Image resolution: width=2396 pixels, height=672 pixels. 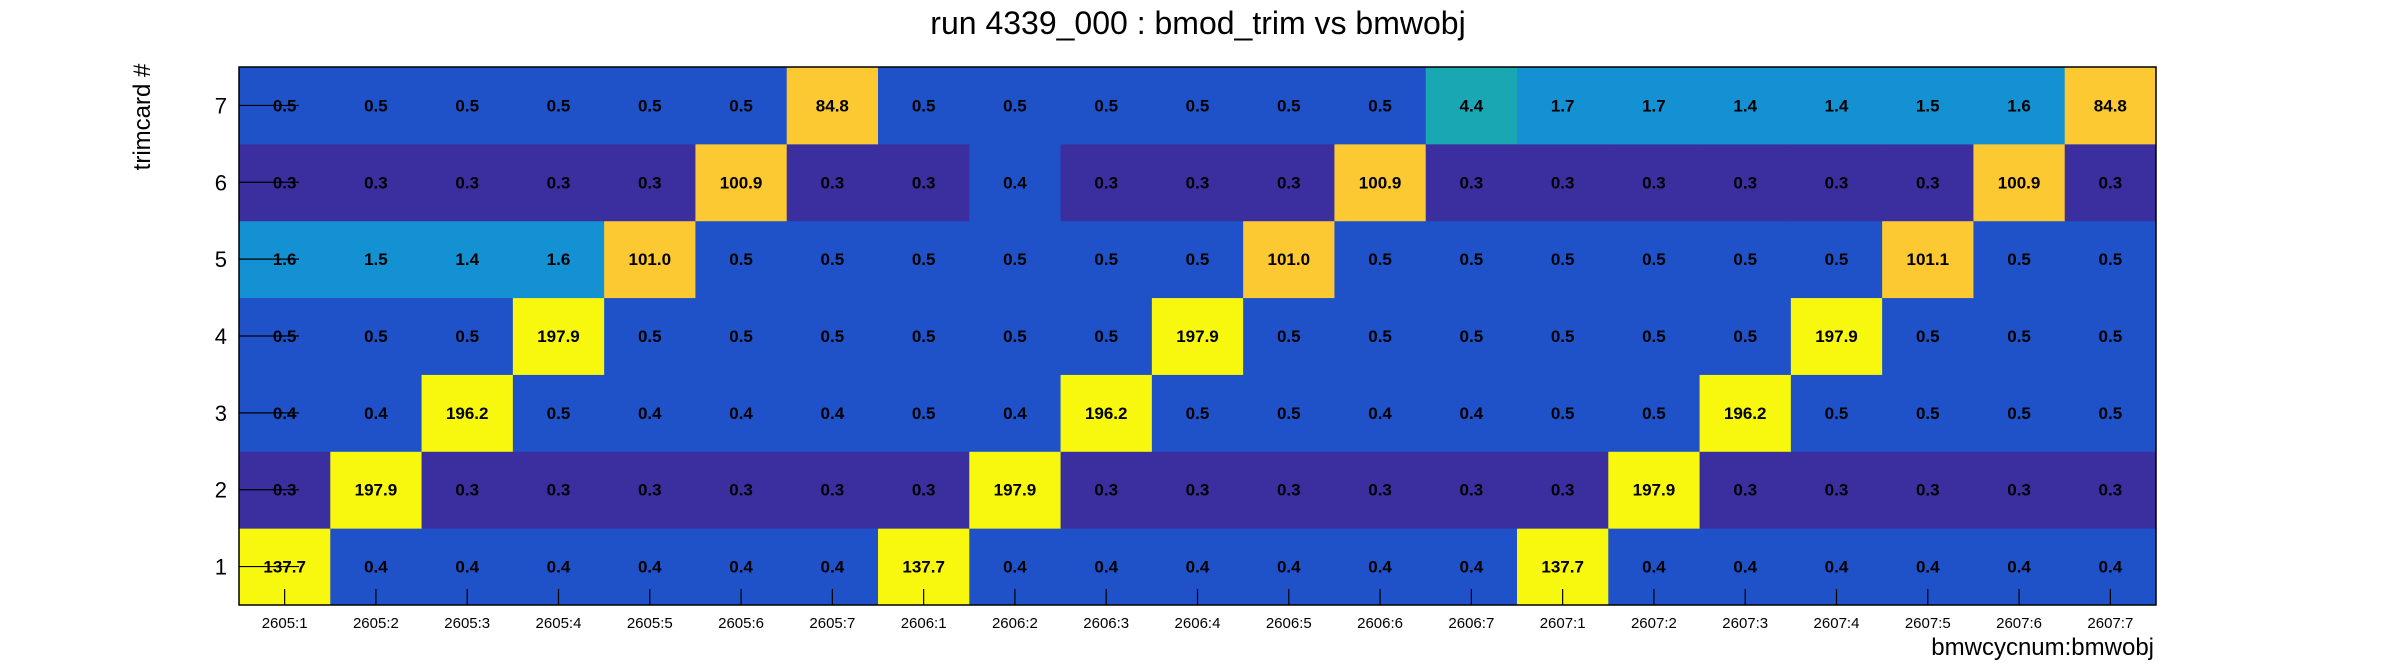 What do you see at coordinates (221, 259) in the screenshot?
I see `y-tick-label: 5` at bounding box center [221, 259].